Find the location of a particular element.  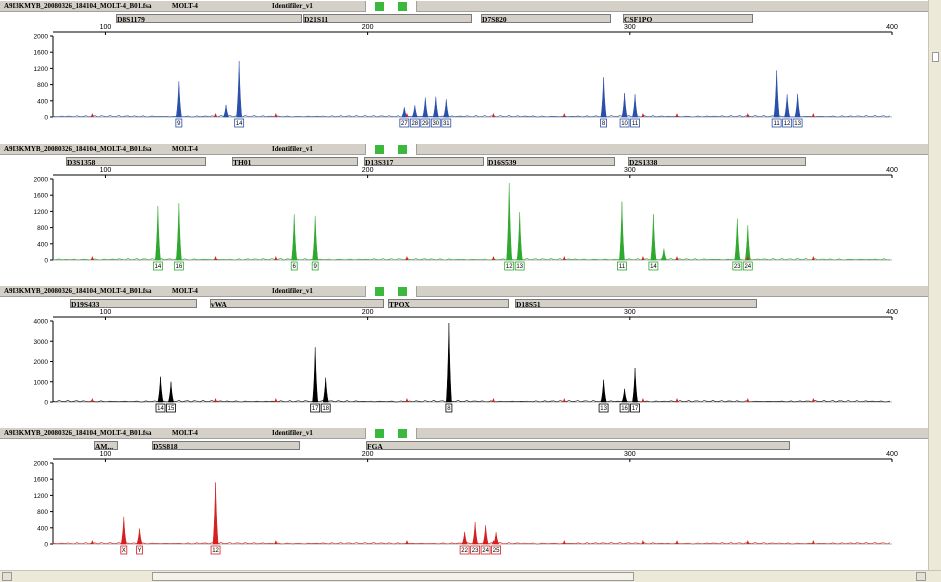

horizontal-scrollbar is located at coordinates (470, 576).